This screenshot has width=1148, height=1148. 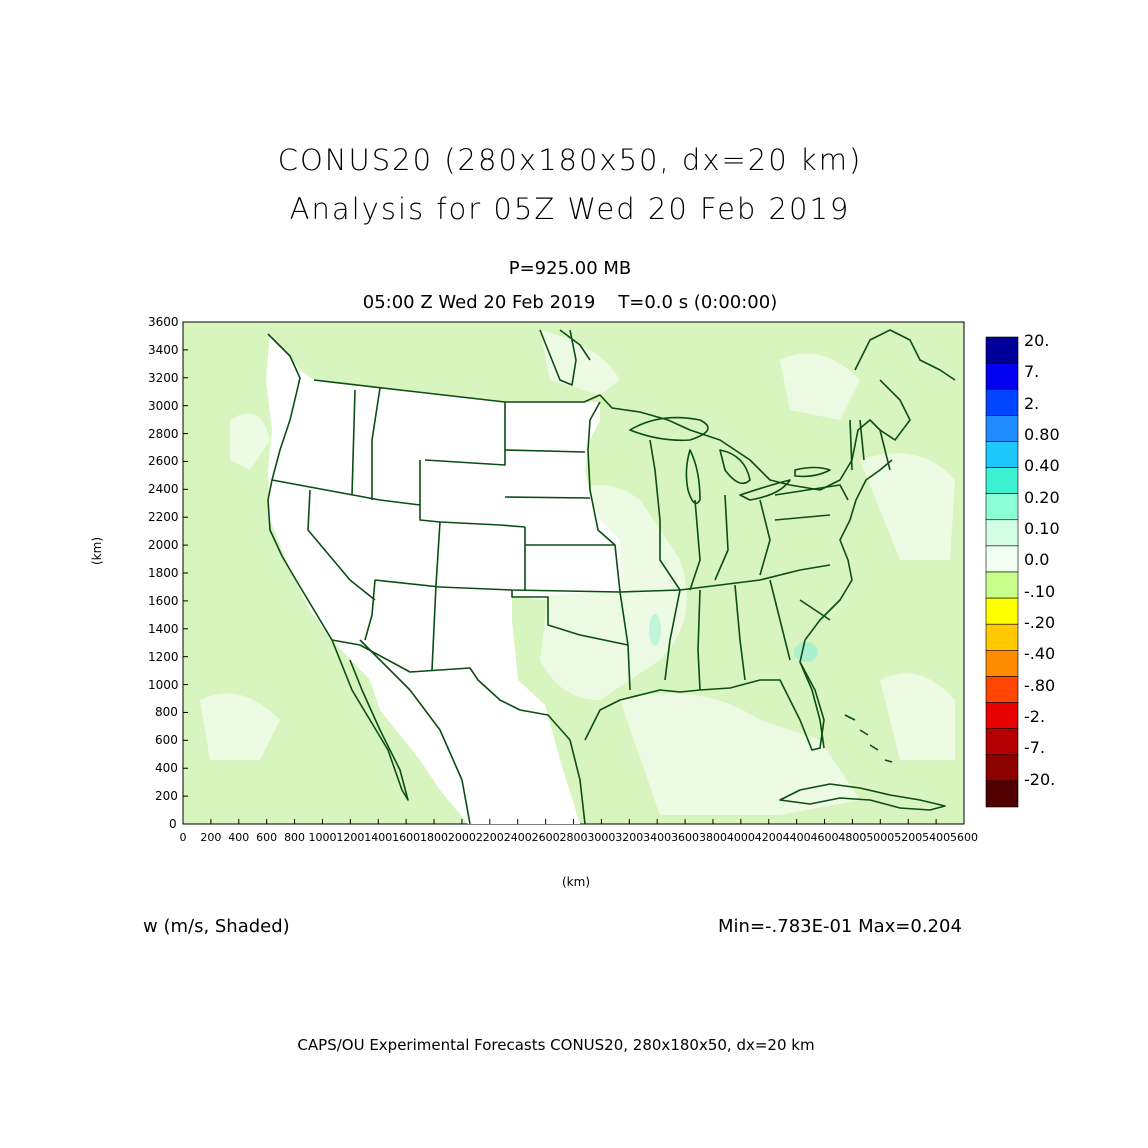 What do you see at coordinates (573, 837) in the screenshot?
I see `x-tick-label: 2800` at bounding box center [573, 837].